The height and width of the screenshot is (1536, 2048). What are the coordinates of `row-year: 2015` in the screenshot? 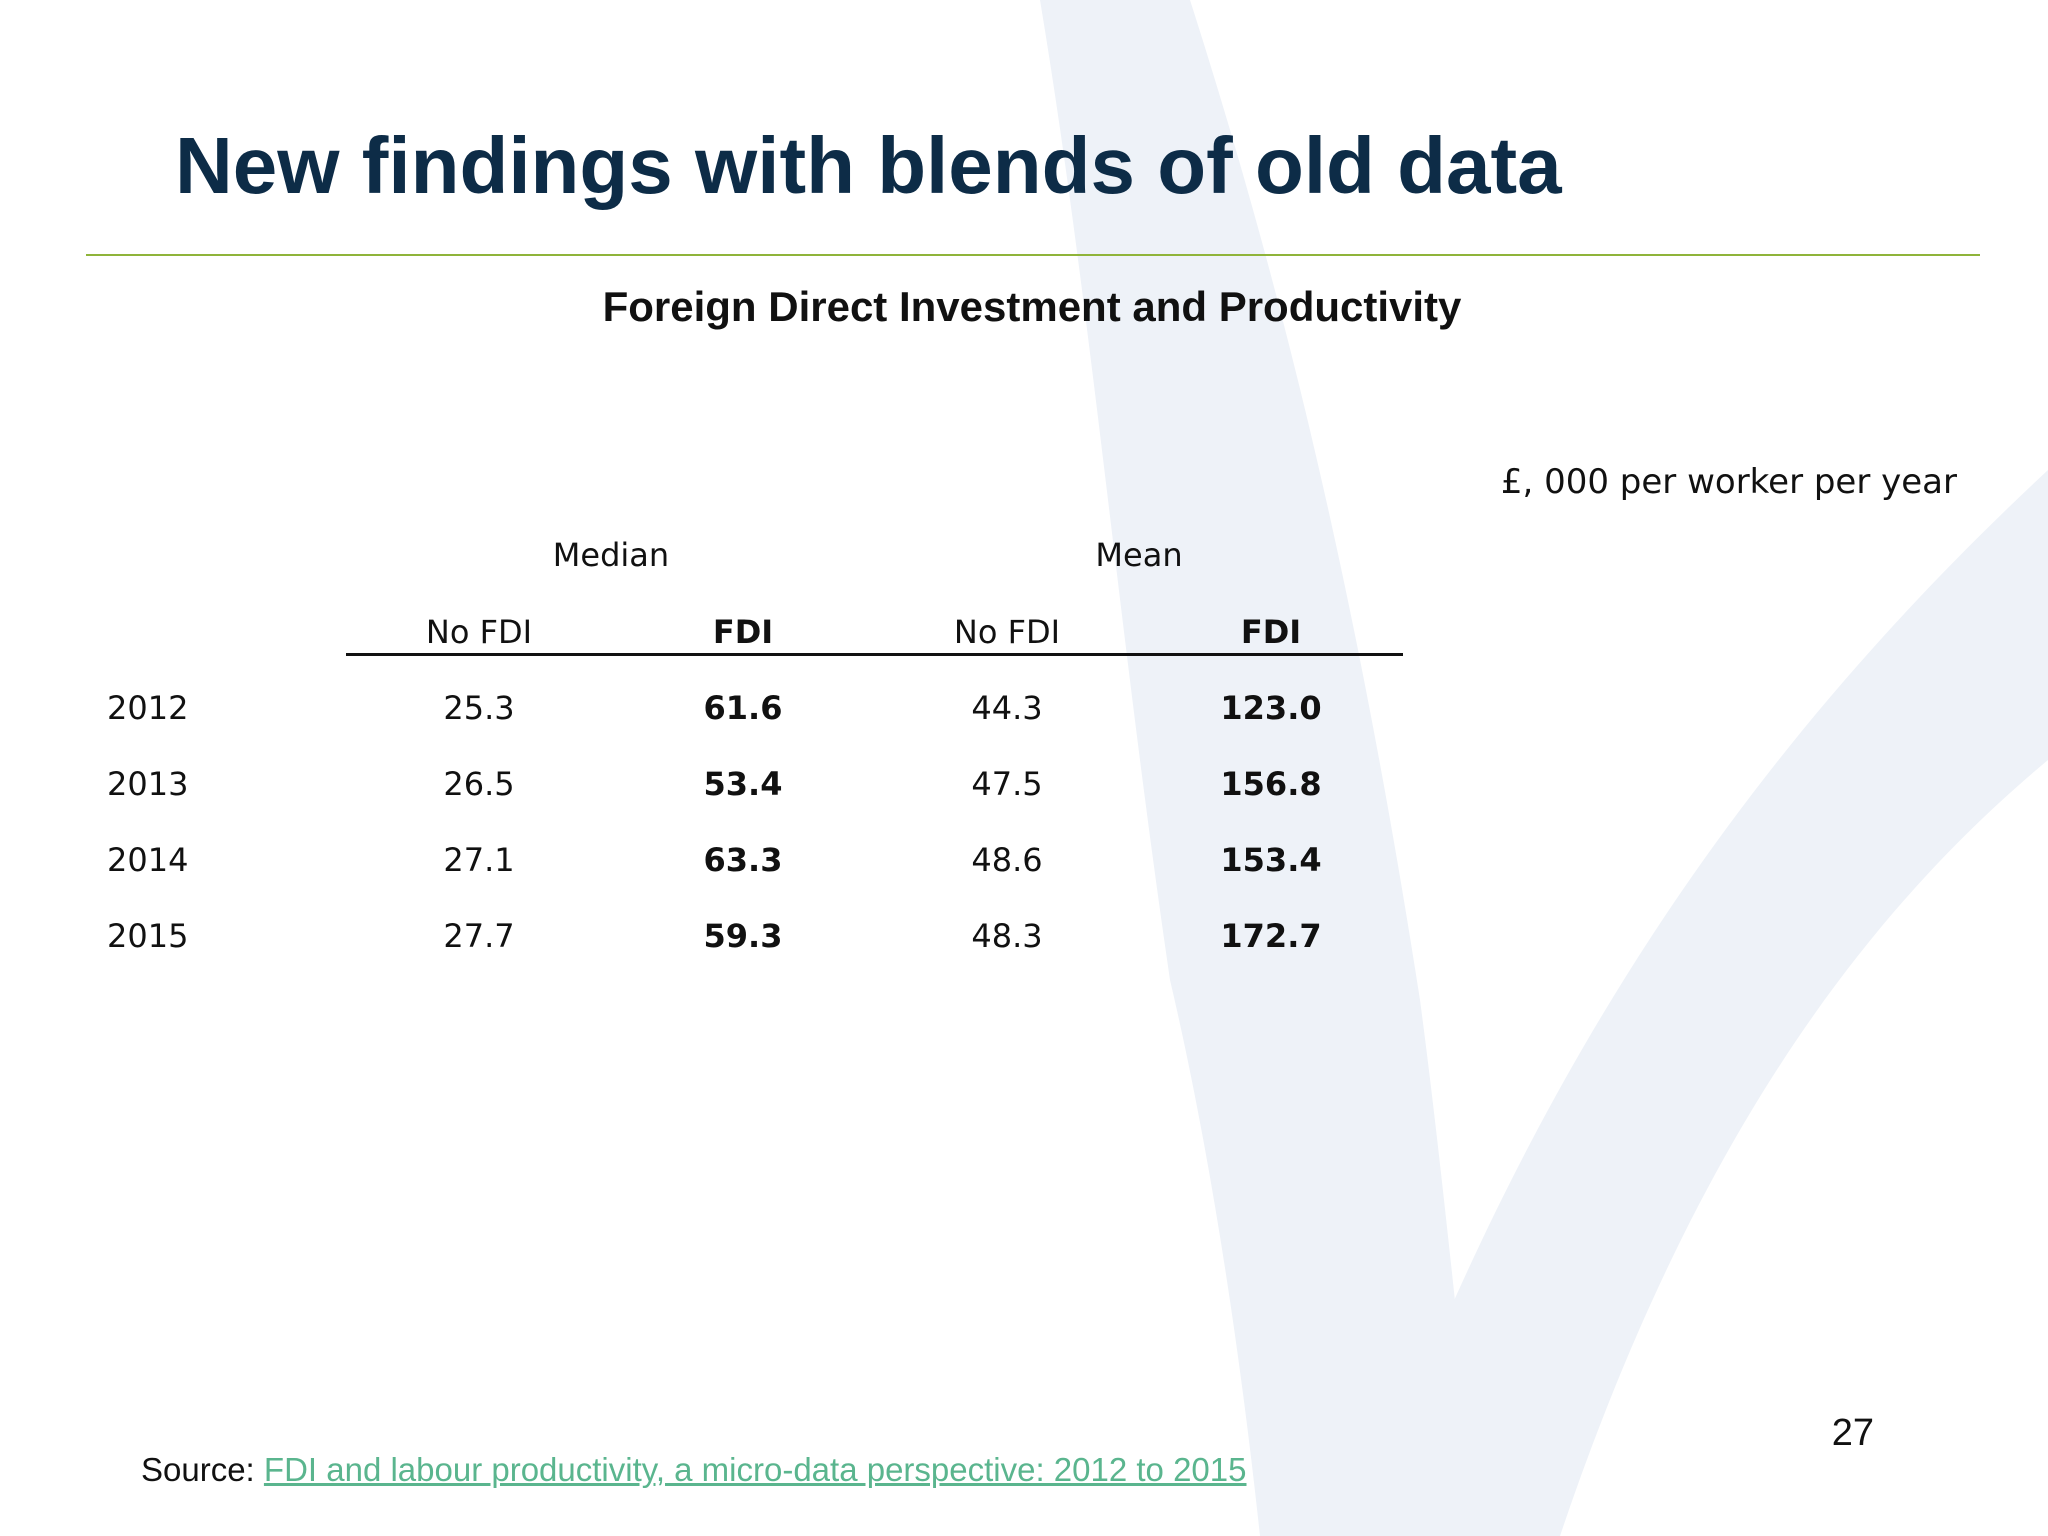 It's located at (148, 936).